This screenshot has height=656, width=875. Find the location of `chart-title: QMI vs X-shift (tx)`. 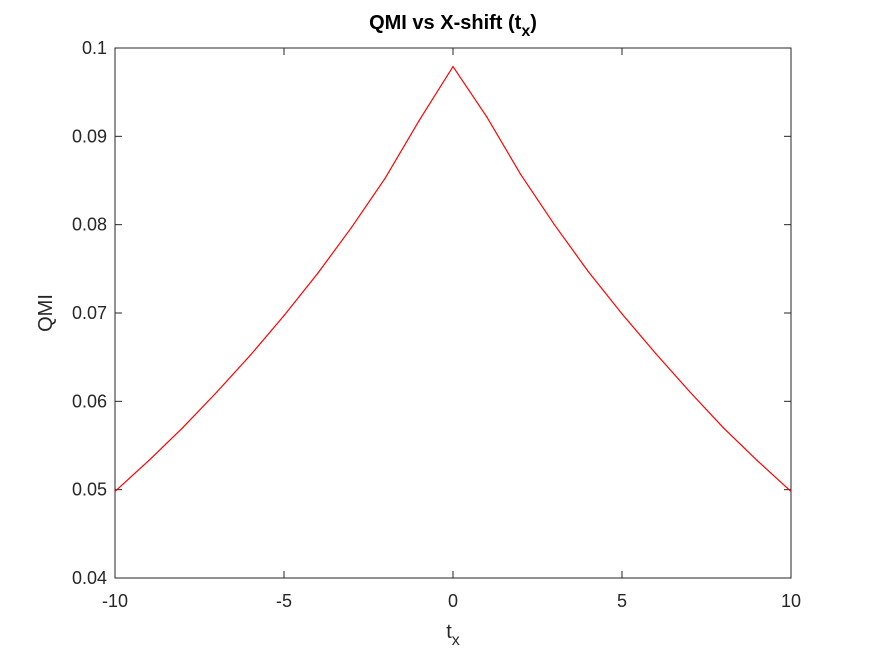

chart-title: QMI vs X-shift (tx) is located at coordinates (453, 26).